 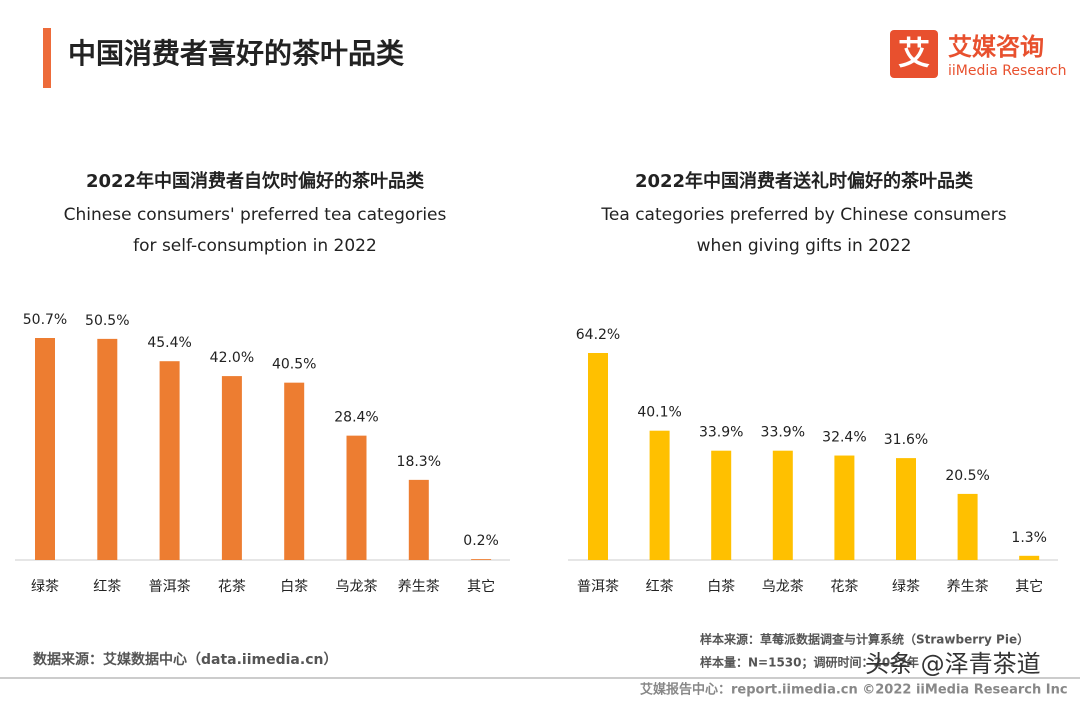 I want to click on value-label: 31.6%, so click(x=906, y=440).